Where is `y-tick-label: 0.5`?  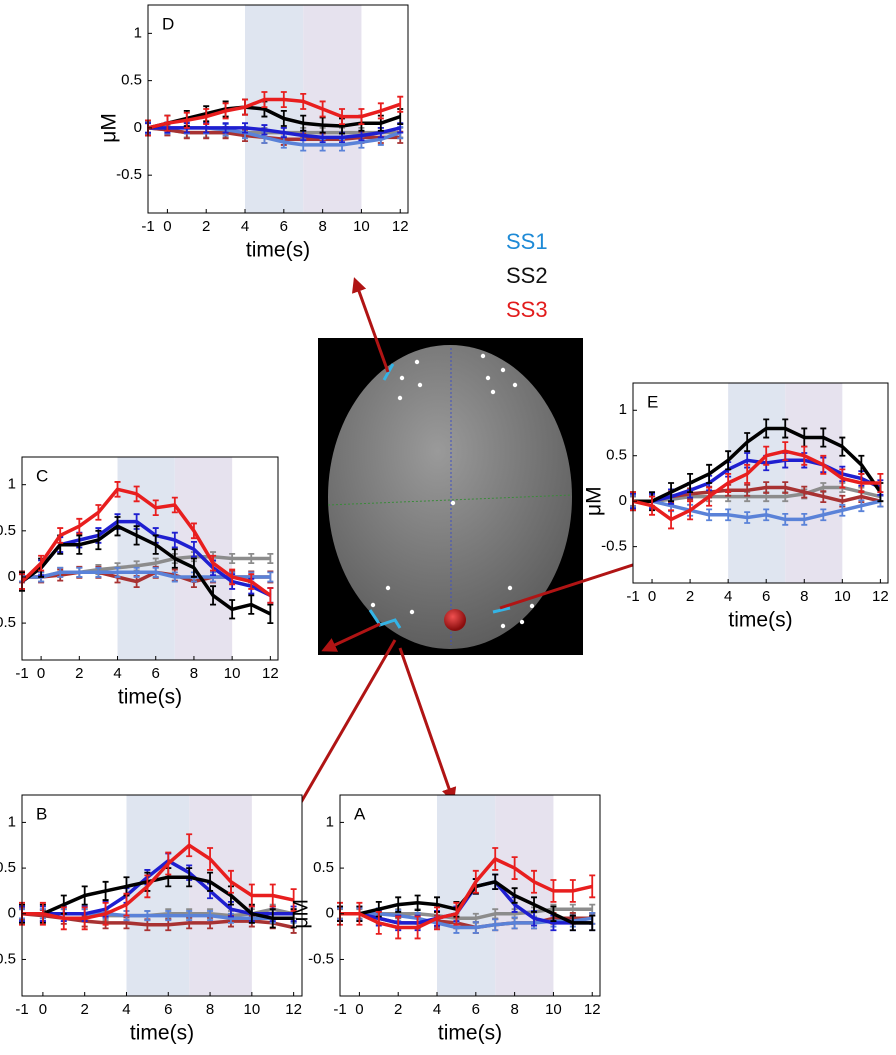 y-tick-label: 0.5 is located at coordinates (616, 455).